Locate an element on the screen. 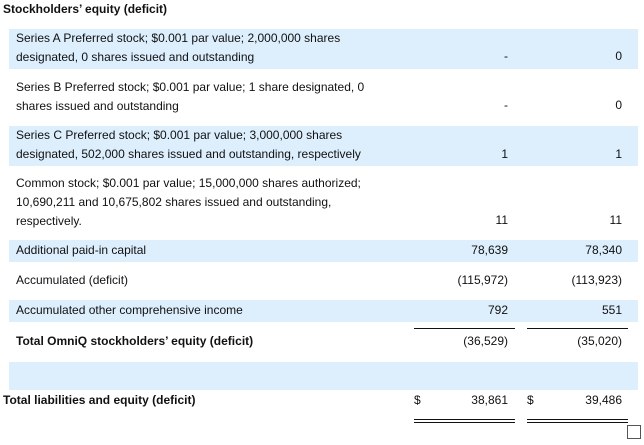 The image size is (644, 445). row-value-prior: 39,486 is located at coordinates (603, 400).